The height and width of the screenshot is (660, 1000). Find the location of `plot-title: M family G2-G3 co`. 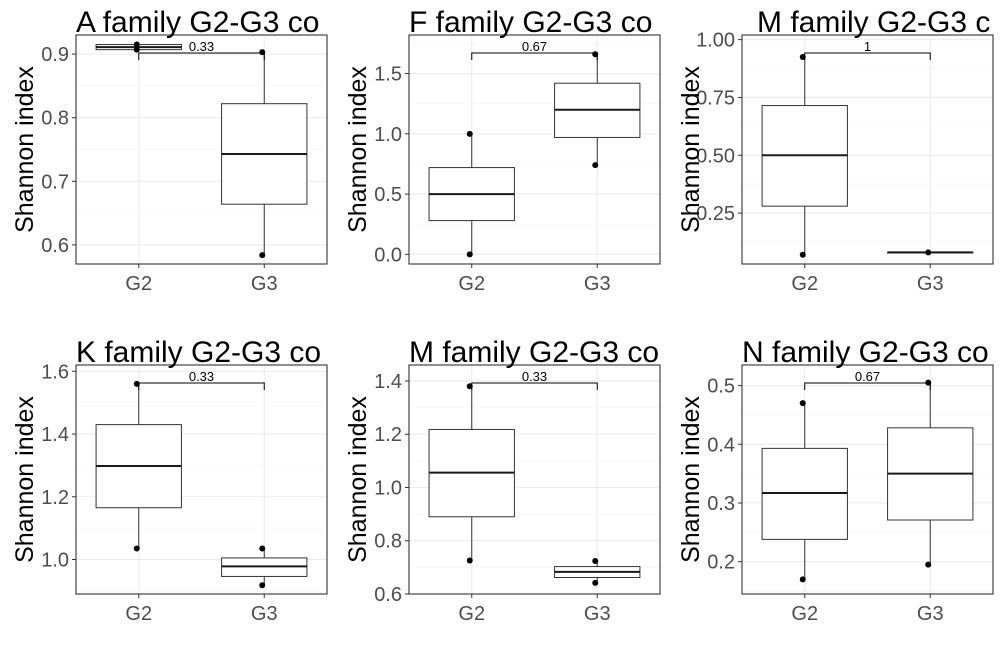

plot-title: M family G2-G3 co is located at coordinates (534, 352).